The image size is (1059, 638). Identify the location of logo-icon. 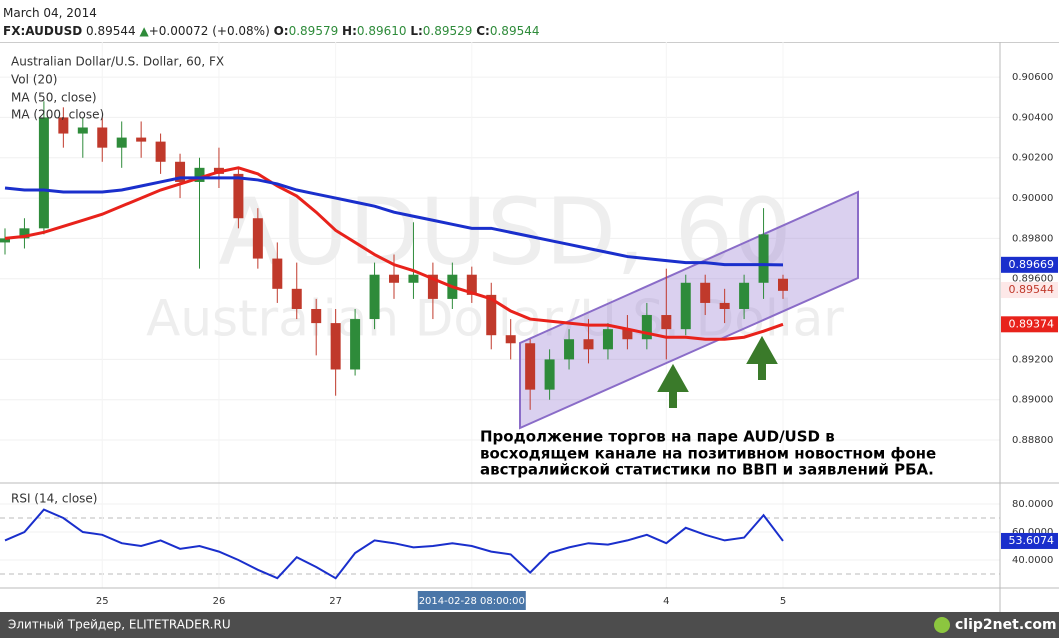
(942, 625).